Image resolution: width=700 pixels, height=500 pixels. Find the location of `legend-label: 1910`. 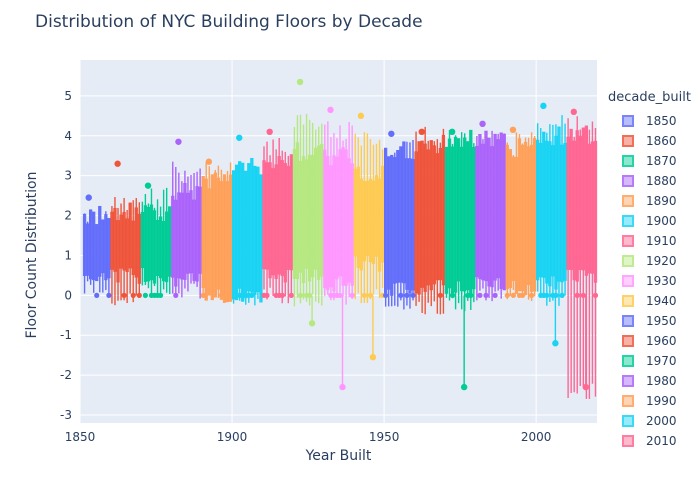

legend-label: 1910 is located at coordinates (661, 241).